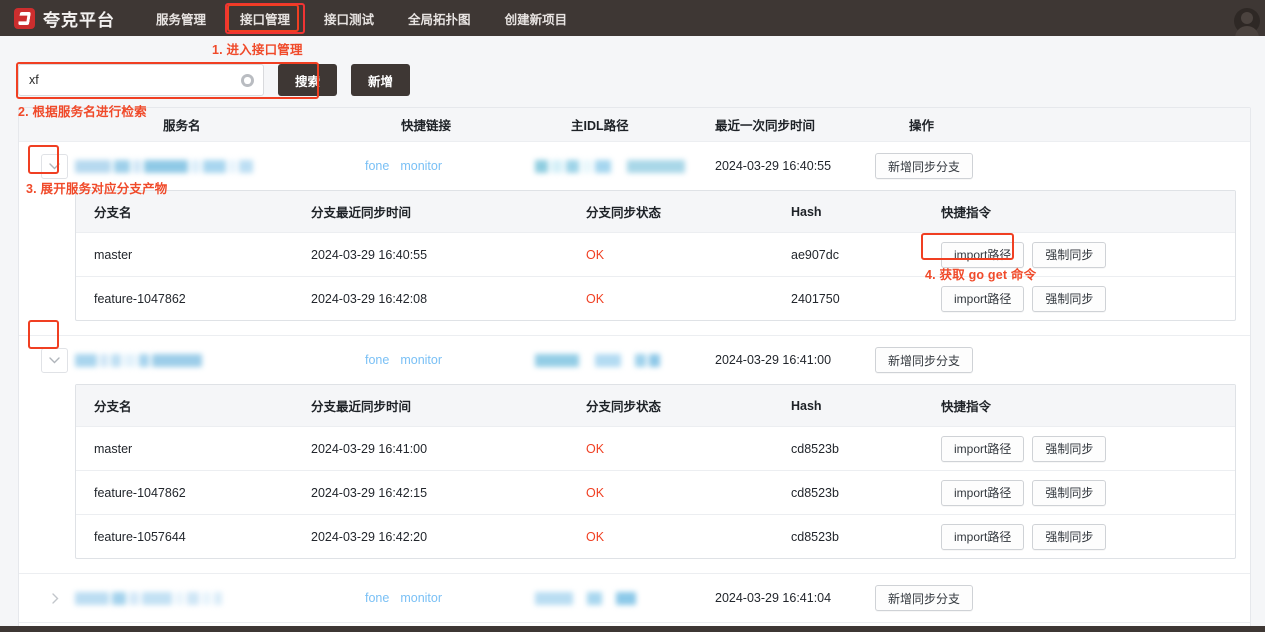 Image resolution: width=1265 pixels, height=632 pixels. What do you see at coordinates (257, 50) in the screenshot?
I see `annotation-step-1: 1. 进入接口管理` at bounding box center [257, 50].